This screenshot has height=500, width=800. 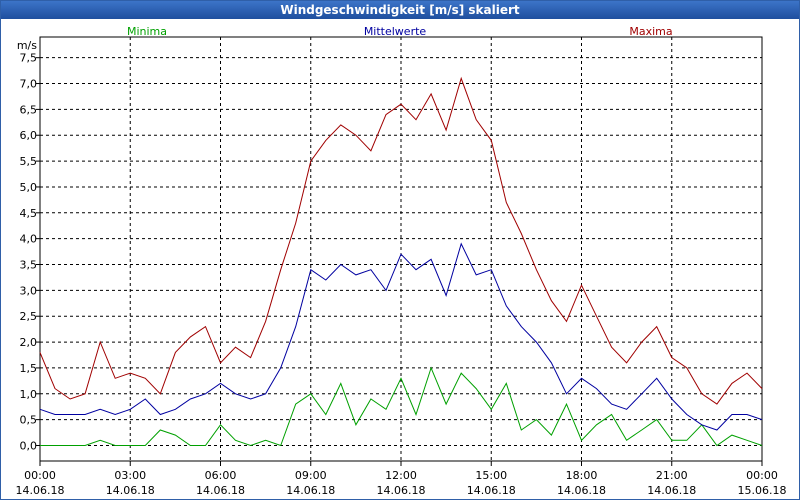 What do you see at coordinates (29, 239) in the screenshot?
I see `y-tick-label: 4,0` at bounding box center [29, 239].